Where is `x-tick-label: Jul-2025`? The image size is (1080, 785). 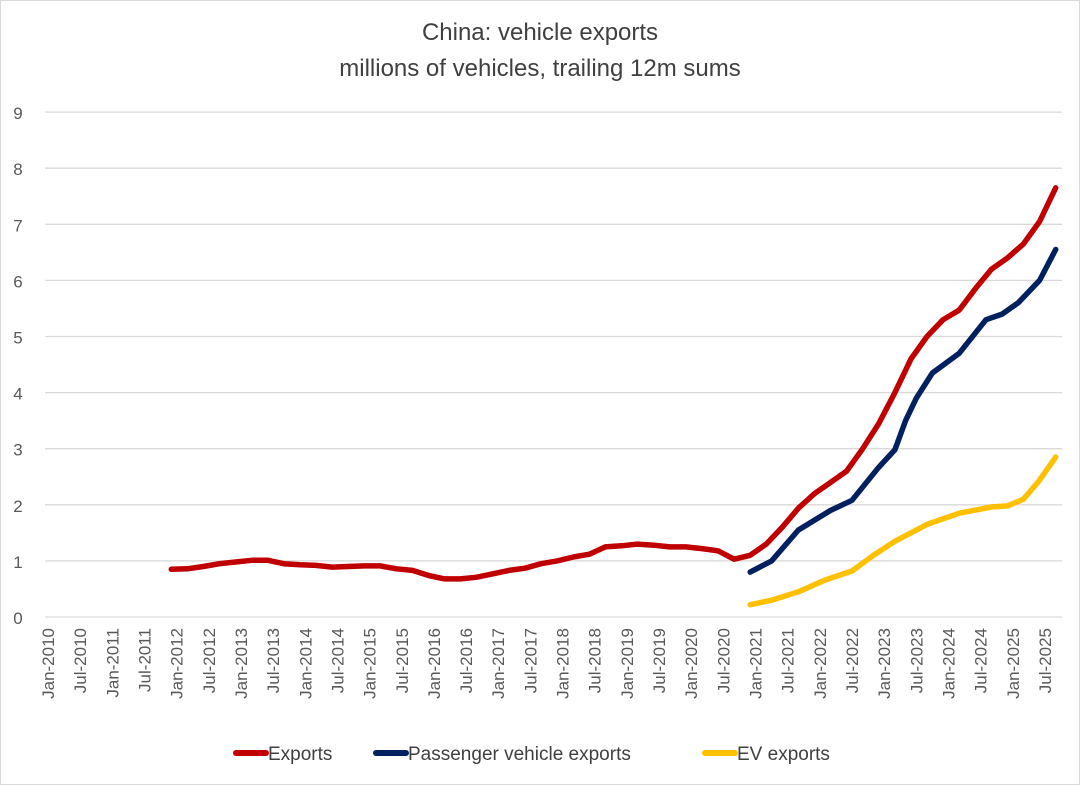
x-tick-label: Jul-2025 is located at coordinates (1045, 660).